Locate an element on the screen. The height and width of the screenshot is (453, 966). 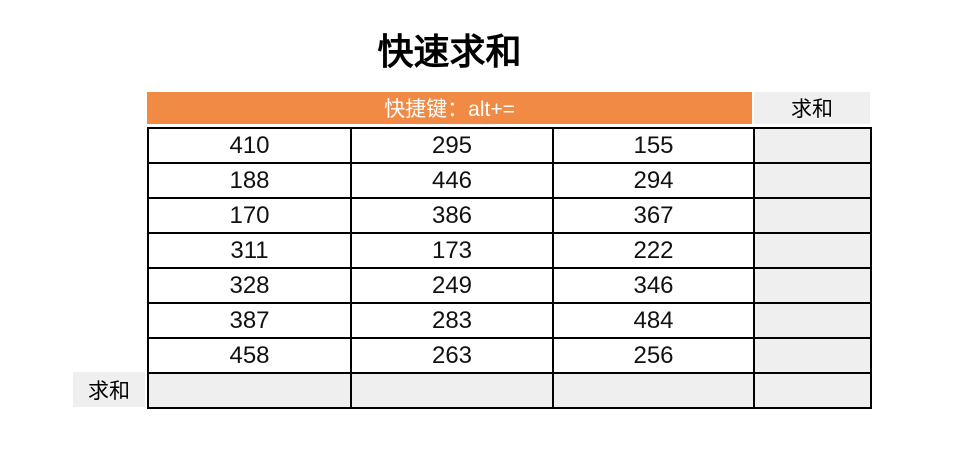
data-cell: 263 is located at coordinates (453, 356).